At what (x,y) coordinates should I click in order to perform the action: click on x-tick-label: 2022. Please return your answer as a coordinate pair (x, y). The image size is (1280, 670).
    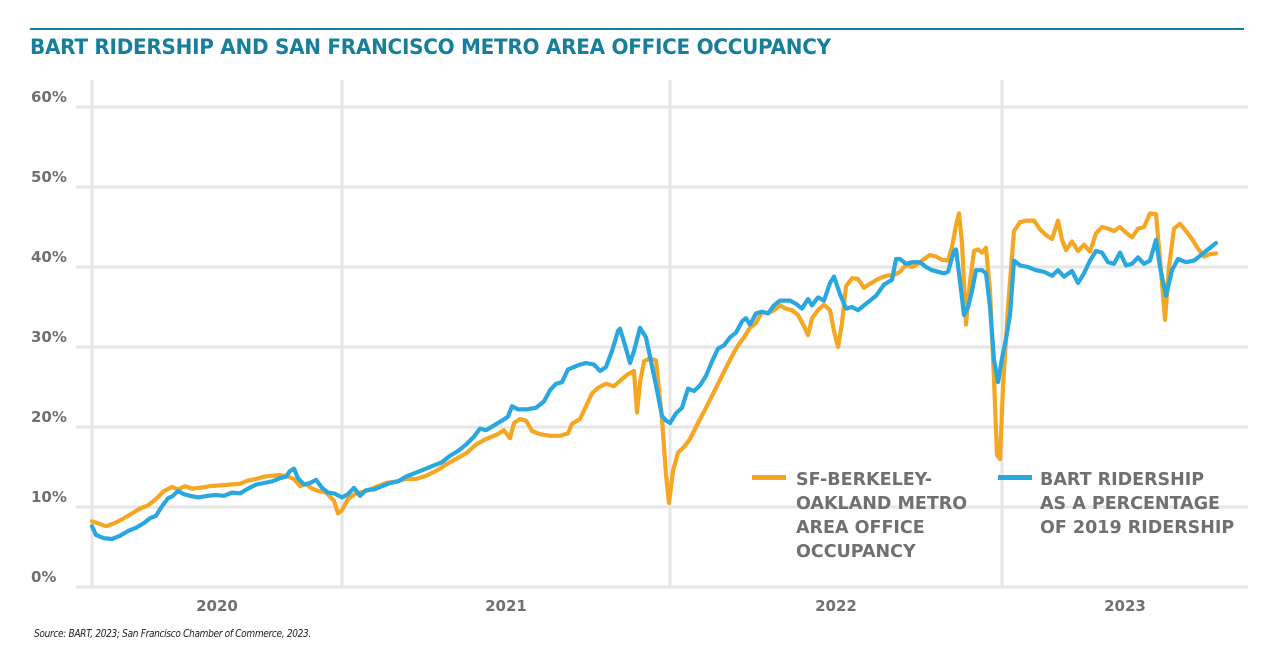
    Looking at the image, I should click on (836, 606).